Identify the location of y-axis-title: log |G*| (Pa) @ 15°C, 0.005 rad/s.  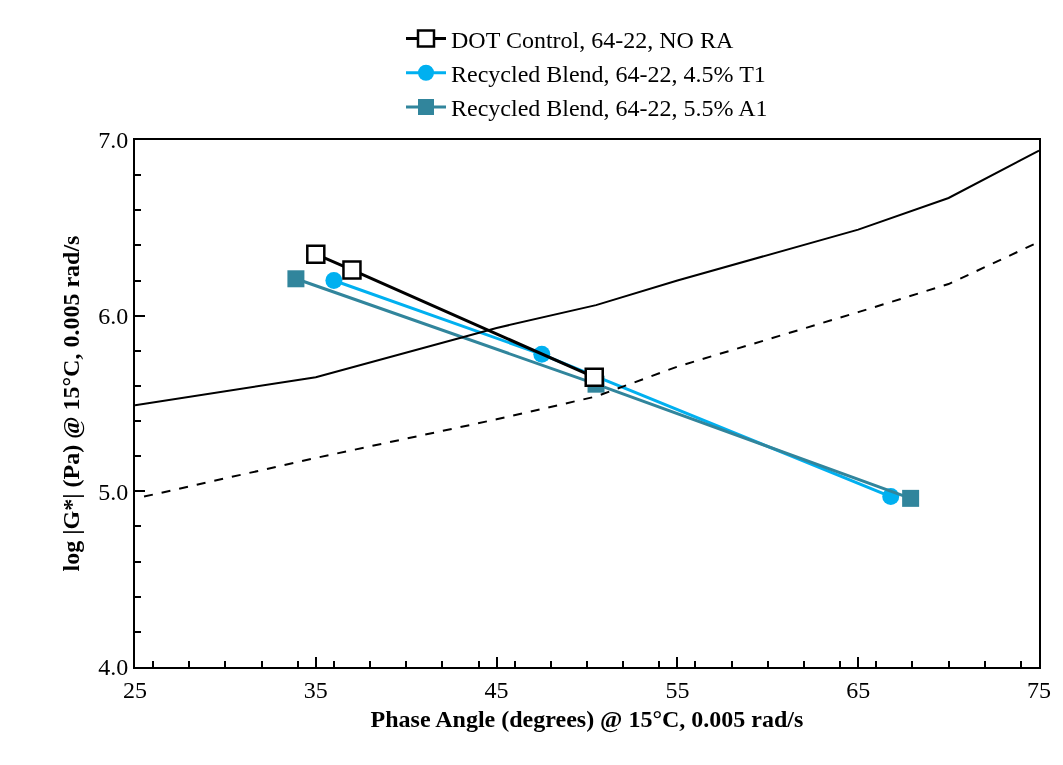
(71, 403).